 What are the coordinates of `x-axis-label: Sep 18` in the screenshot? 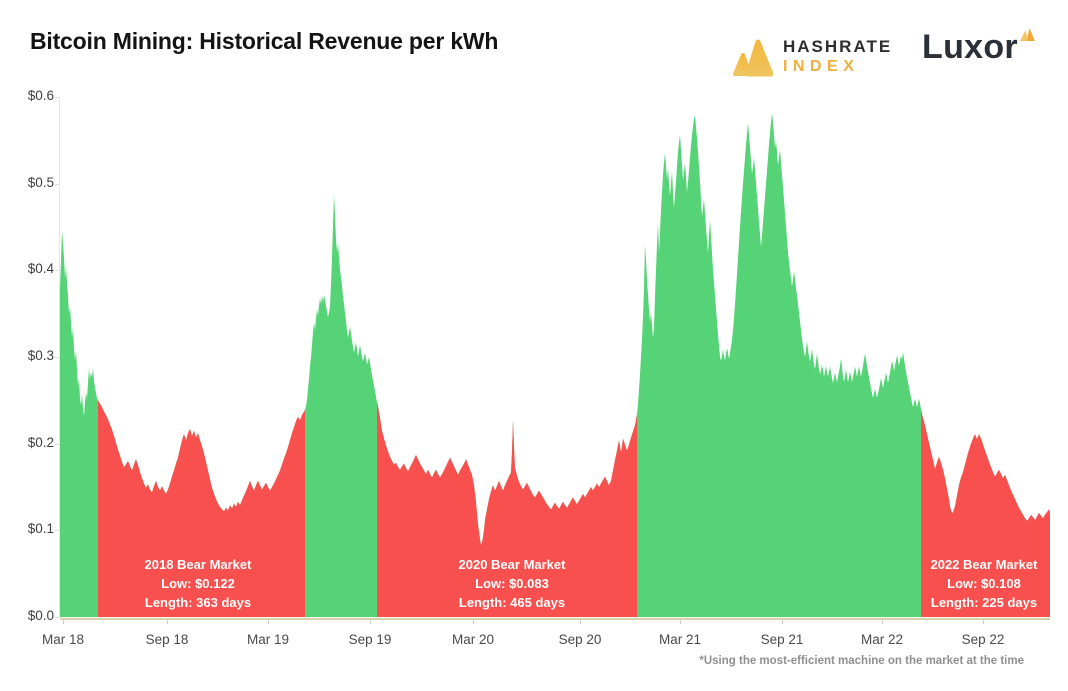 It's located at (167, 639).